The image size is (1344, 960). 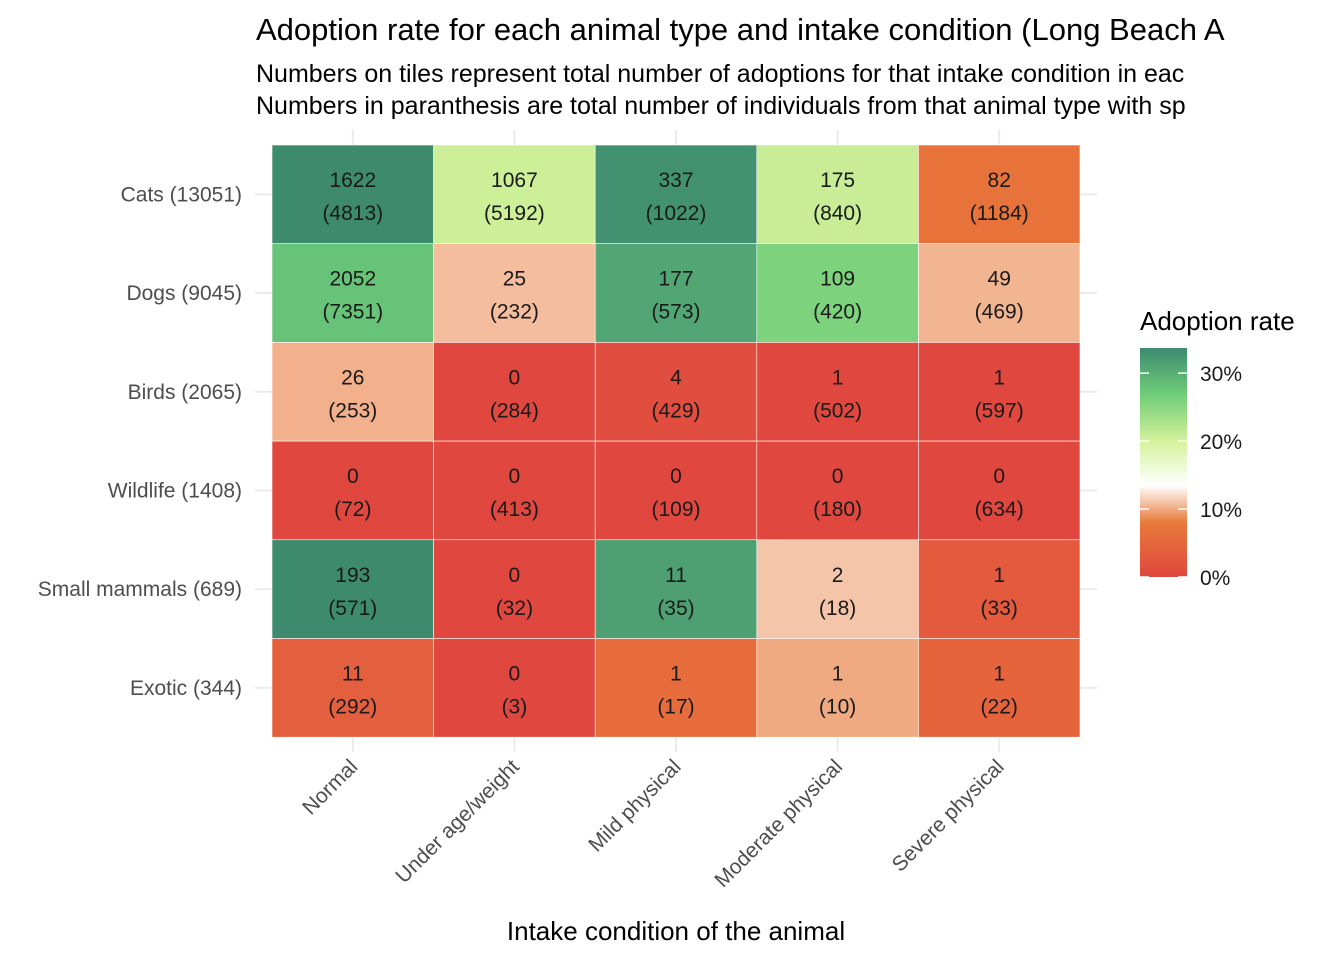 I want to click on tile-total-label: (284), so click(x=514, y=410).